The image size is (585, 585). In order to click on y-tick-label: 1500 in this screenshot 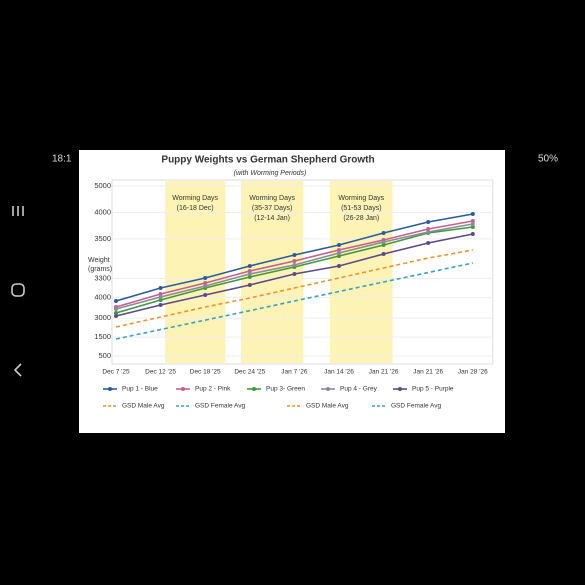, I will do `click(102, 336)`.